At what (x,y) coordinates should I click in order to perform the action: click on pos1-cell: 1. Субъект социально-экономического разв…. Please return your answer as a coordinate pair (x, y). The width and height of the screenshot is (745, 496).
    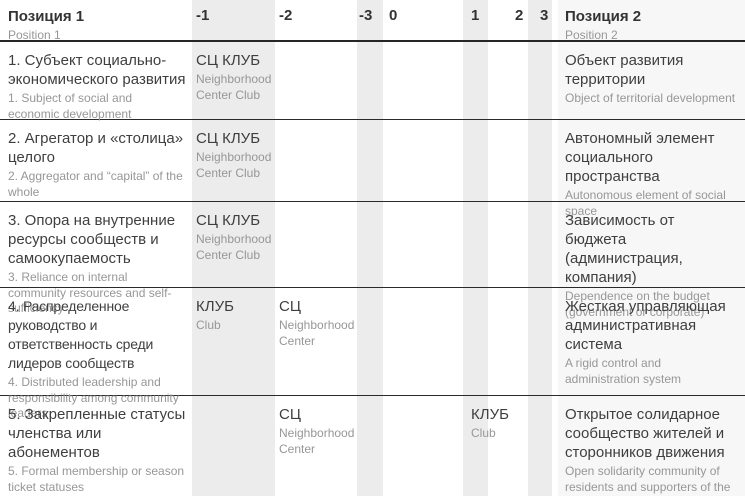
    Looking at the image, I should click on (96, 86).